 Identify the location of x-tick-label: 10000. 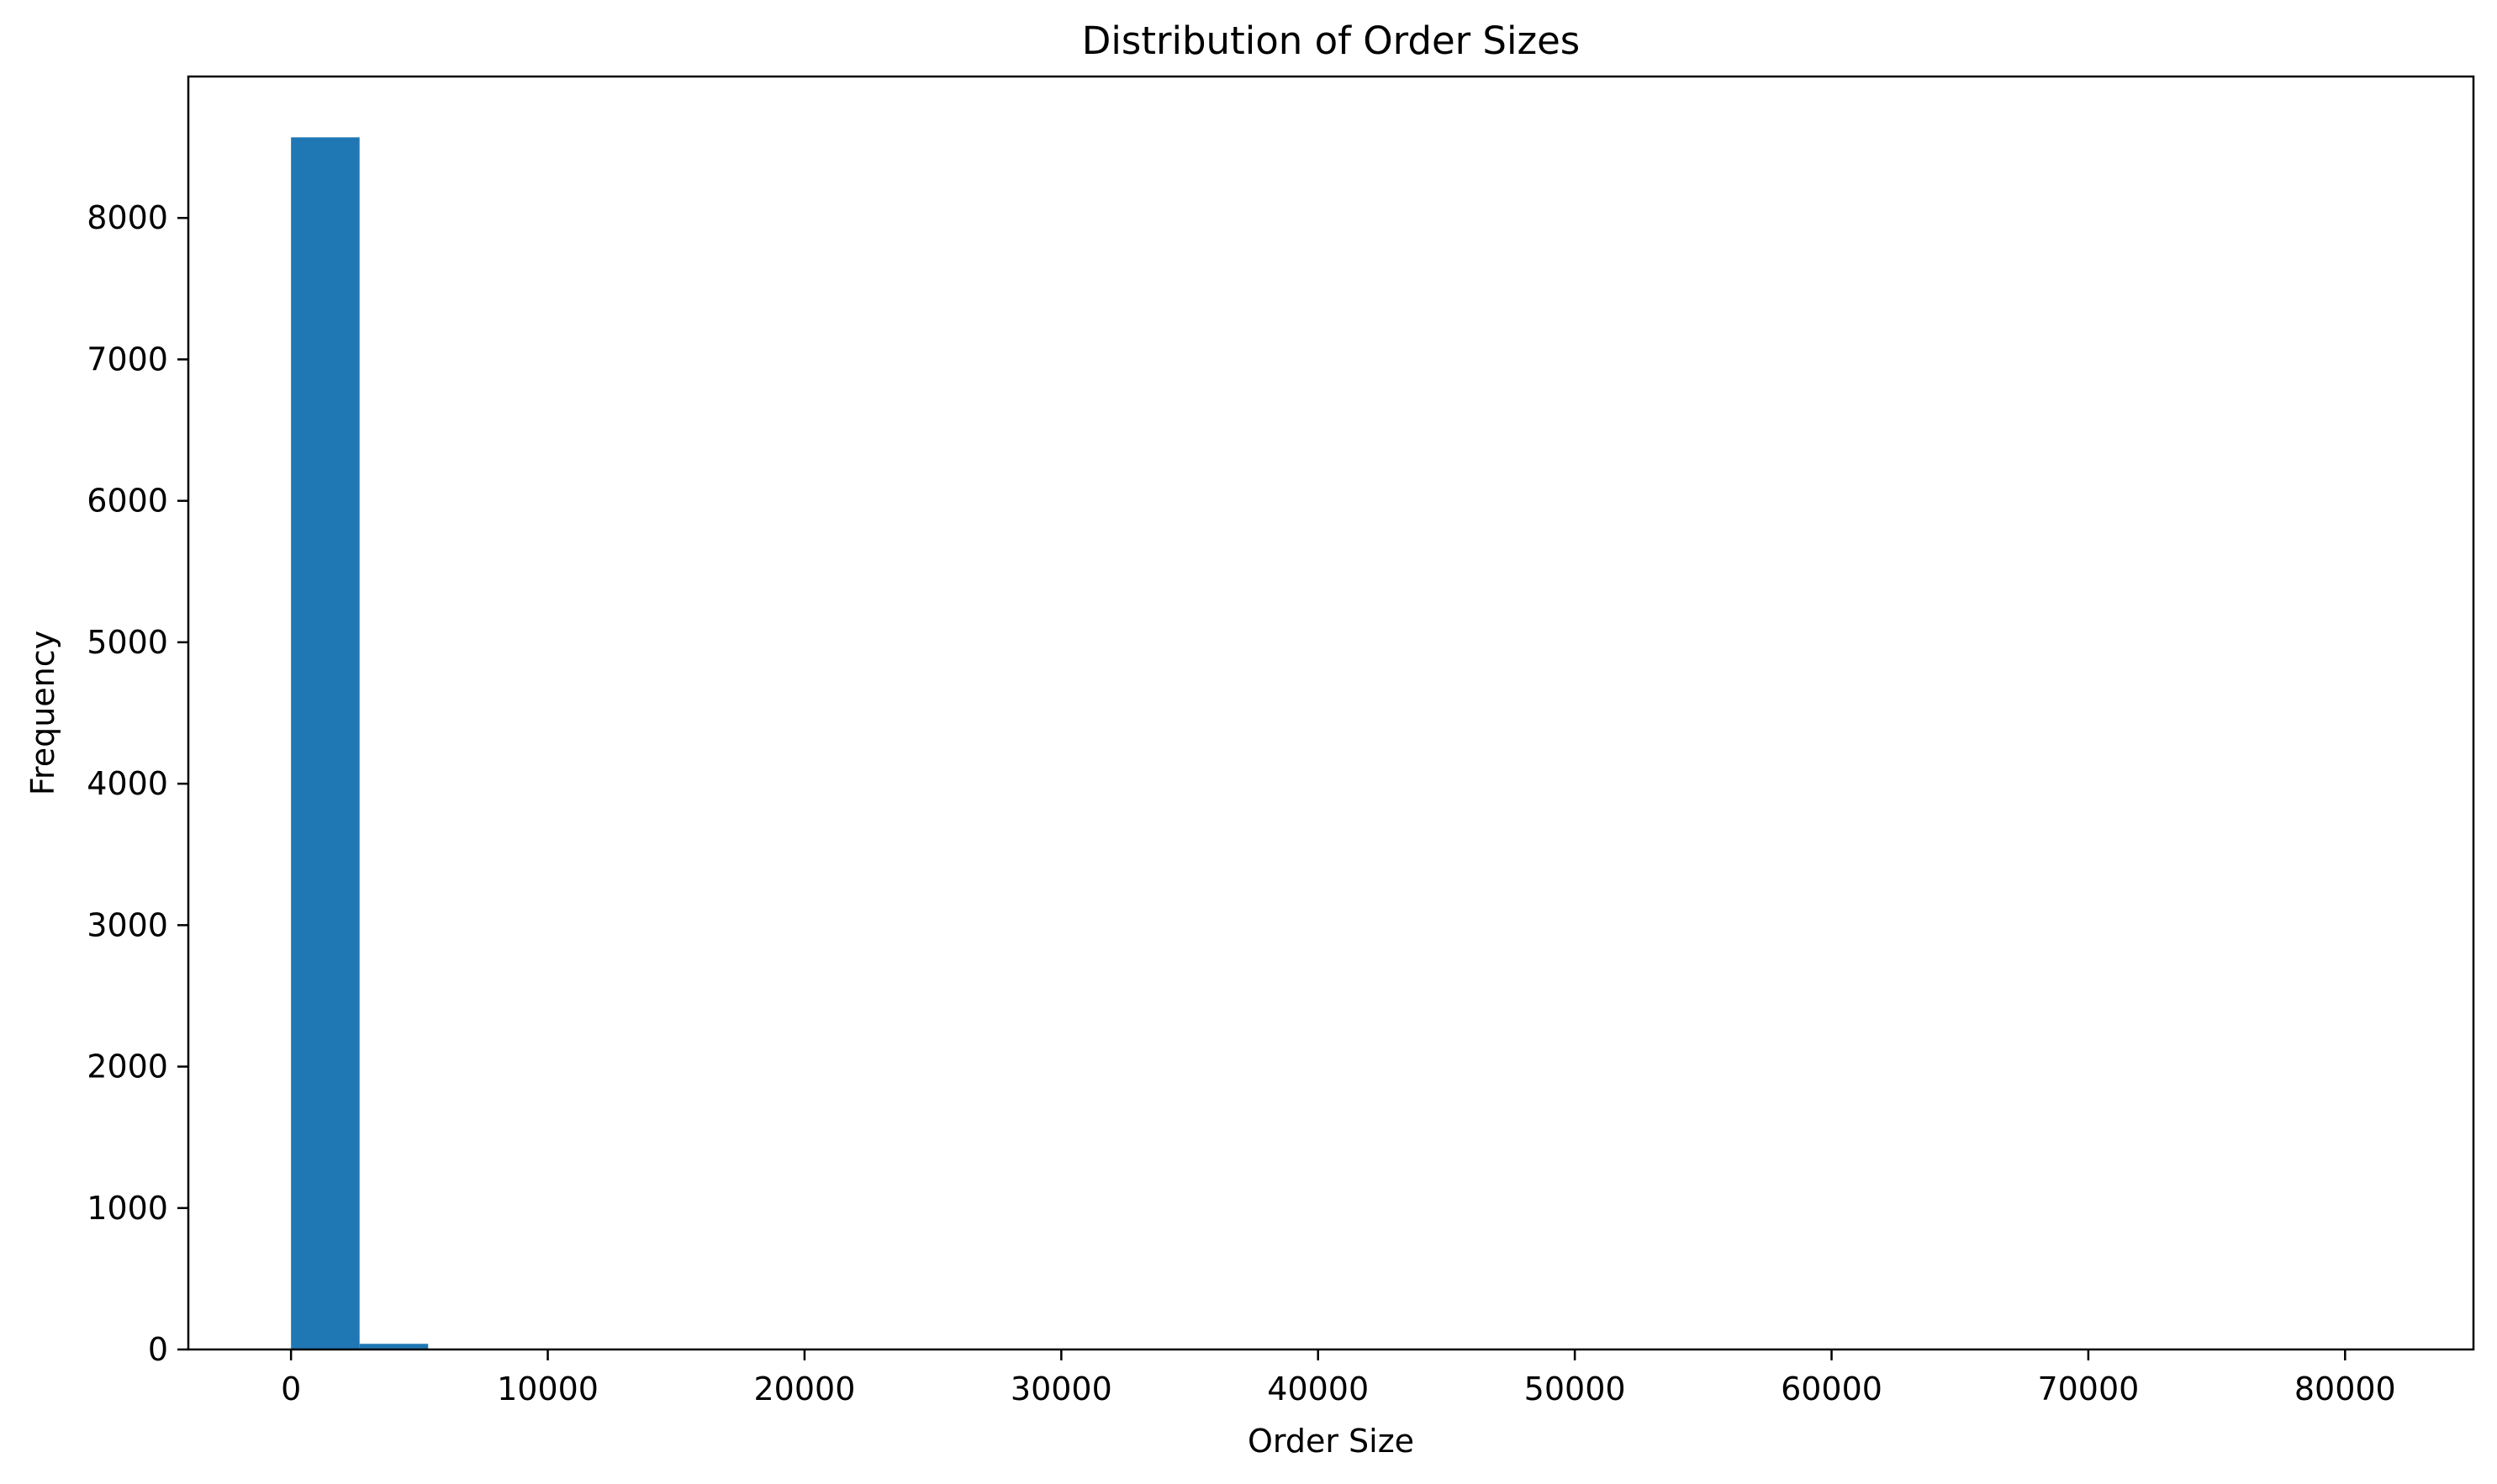
(548, 1388).